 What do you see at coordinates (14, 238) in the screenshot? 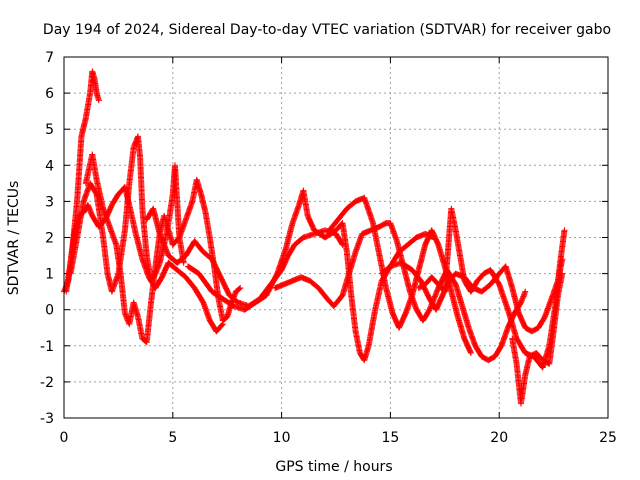
I see `y-axis-label: SDTVAR / TECUs` at bounding box center [14, 238].